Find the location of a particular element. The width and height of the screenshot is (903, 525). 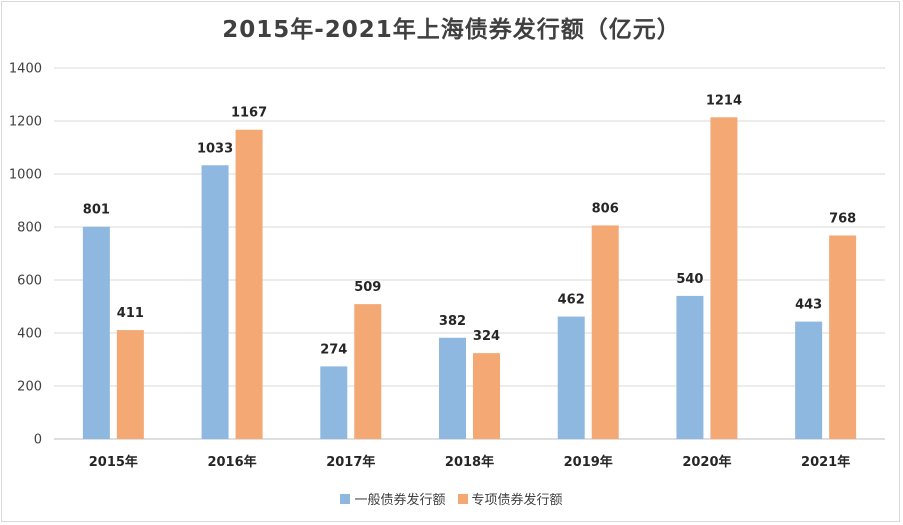

data-label: 324 is located at coordinates (486, 336).